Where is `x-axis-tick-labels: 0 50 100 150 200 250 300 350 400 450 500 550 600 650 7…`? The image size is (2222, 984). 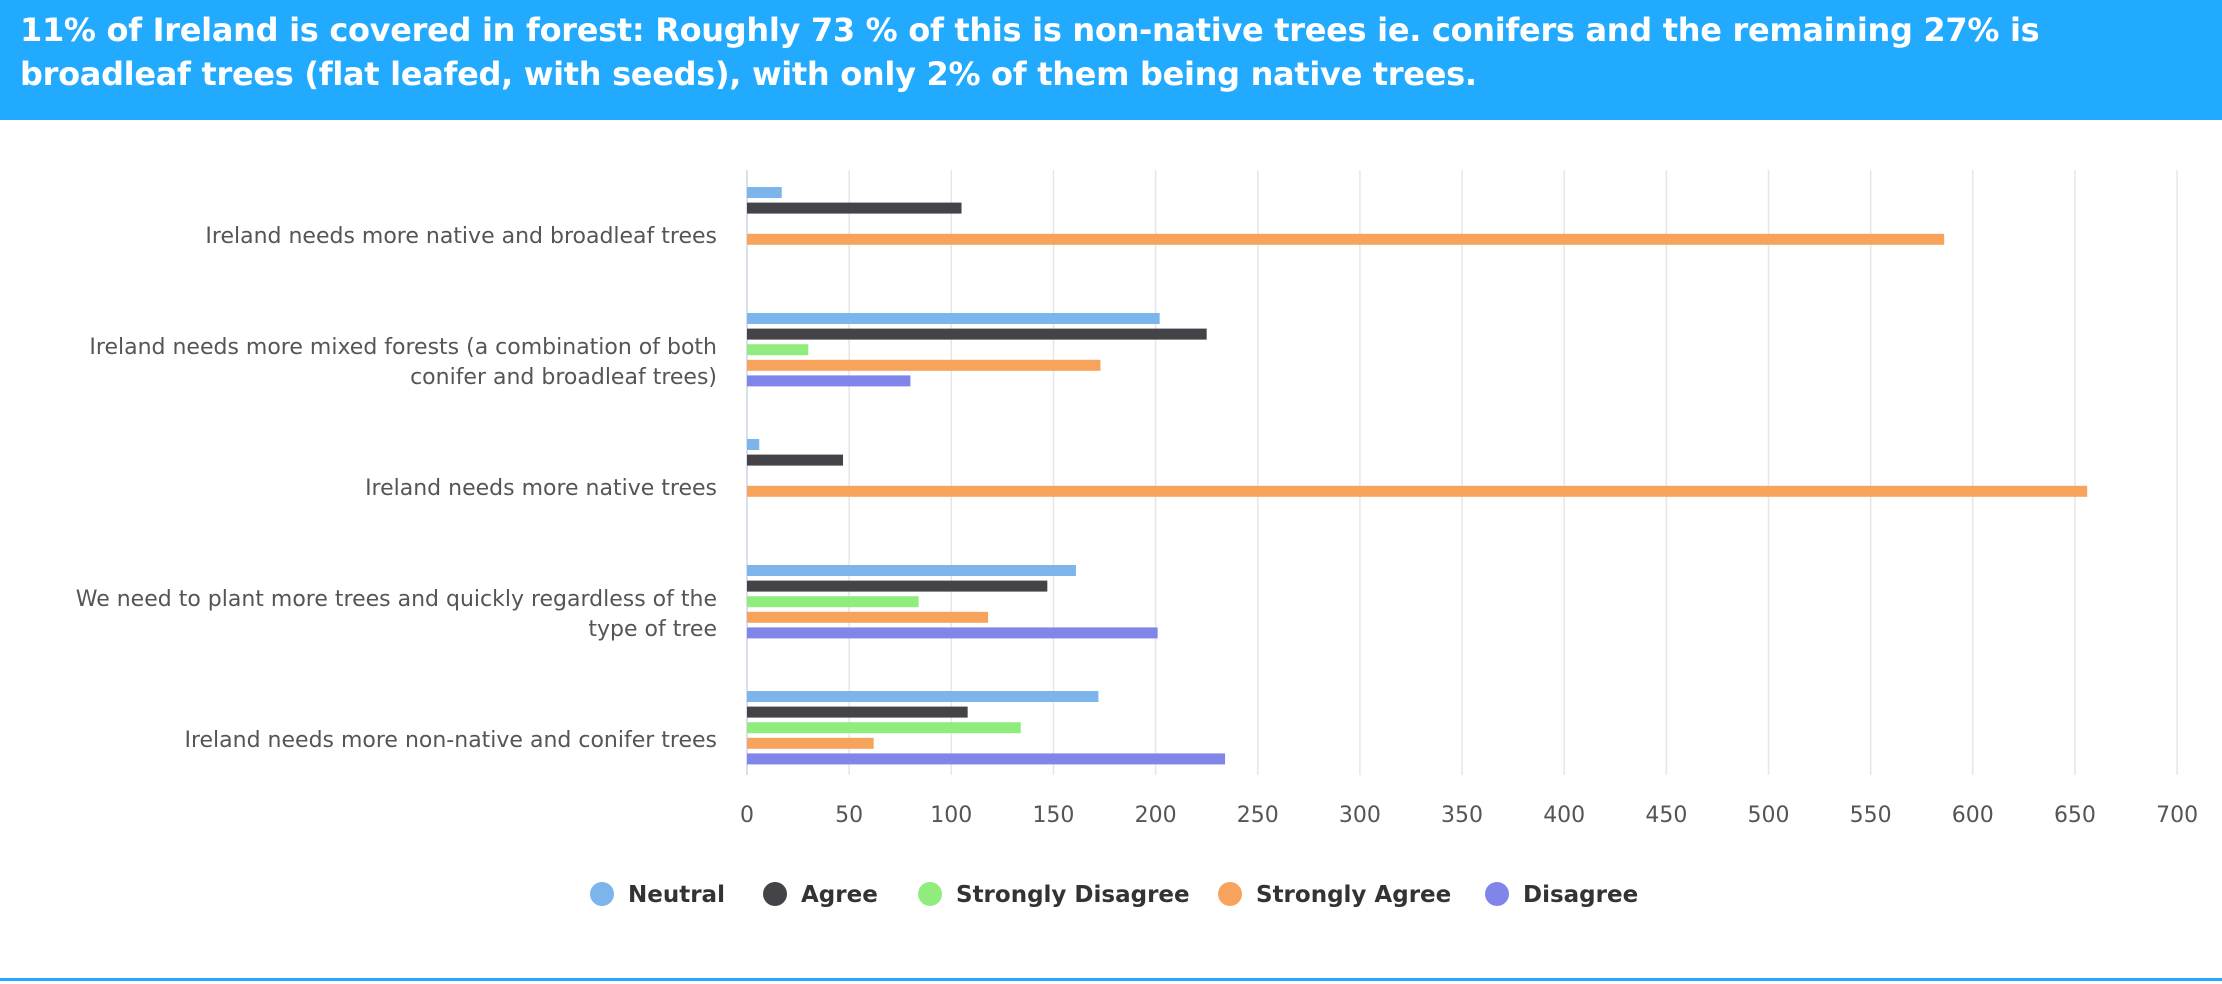
x-axis-tick-labels: 0 50 100 150 200 250 300 350 400 450 500 550 600 650 7… is located at coordinates (1469, 815).